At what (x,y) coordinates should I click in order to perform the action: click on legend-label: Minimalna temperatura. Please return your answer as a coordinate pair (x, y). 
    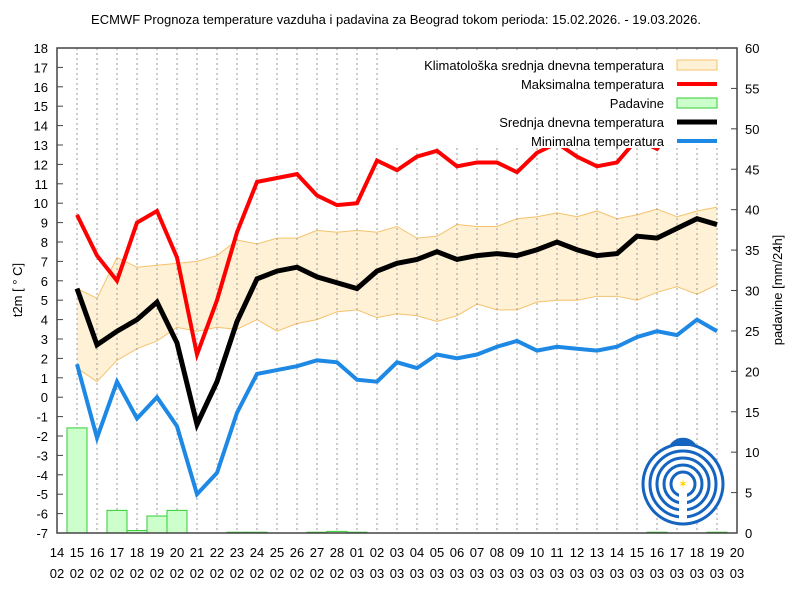
    Looking at the image, I should click on (598, 141).